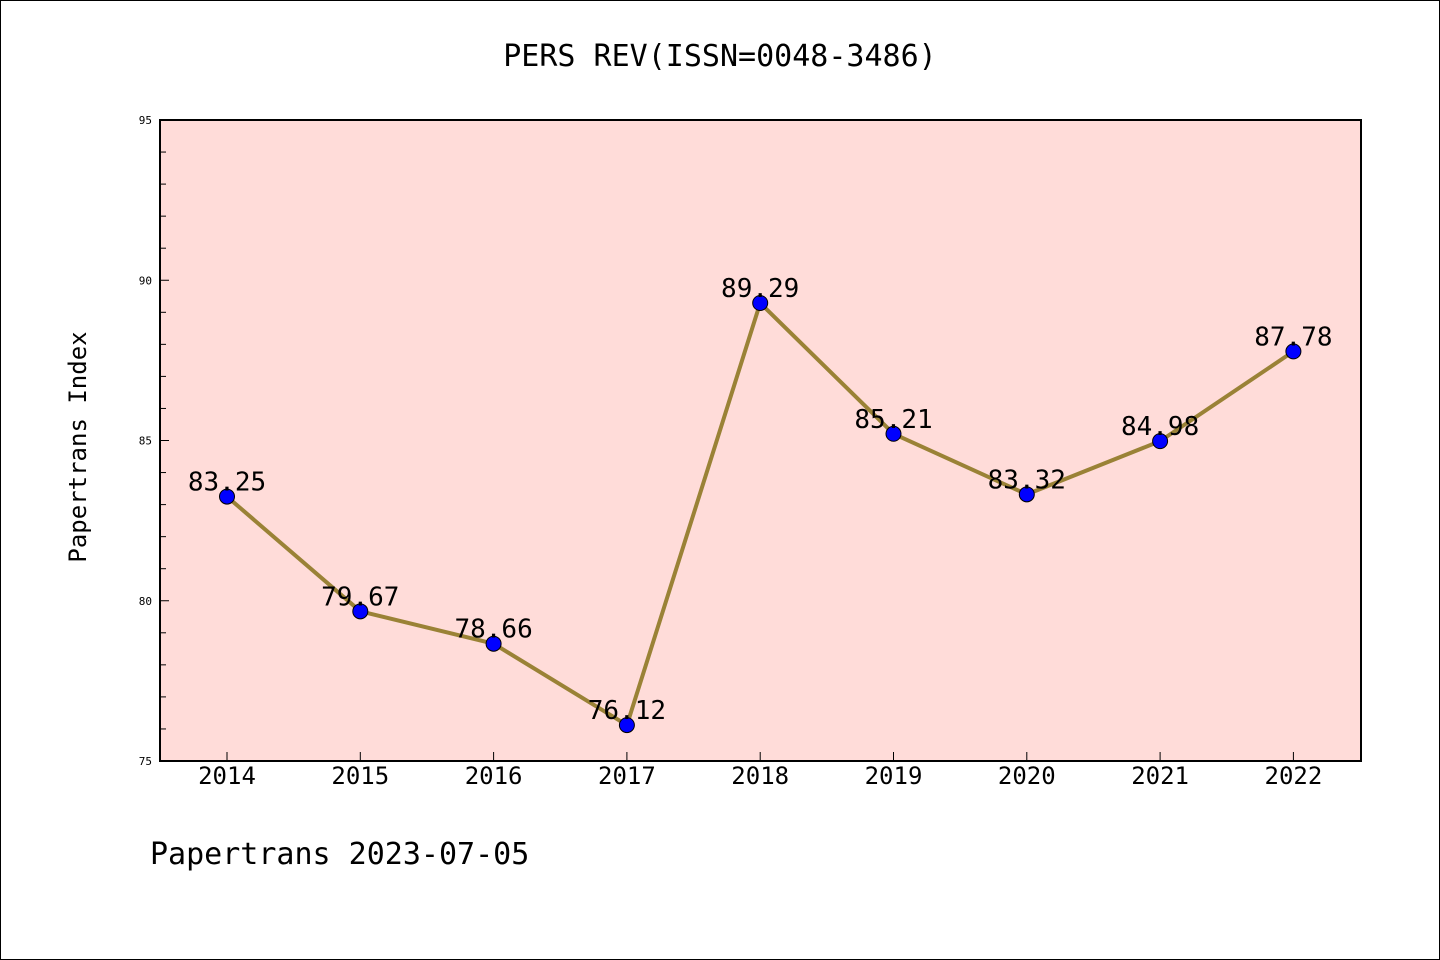  What do you see at coordinates (627, 776) in the screenshot?
I see `x-tick-label: 2017` at bounding box center [627, 776].